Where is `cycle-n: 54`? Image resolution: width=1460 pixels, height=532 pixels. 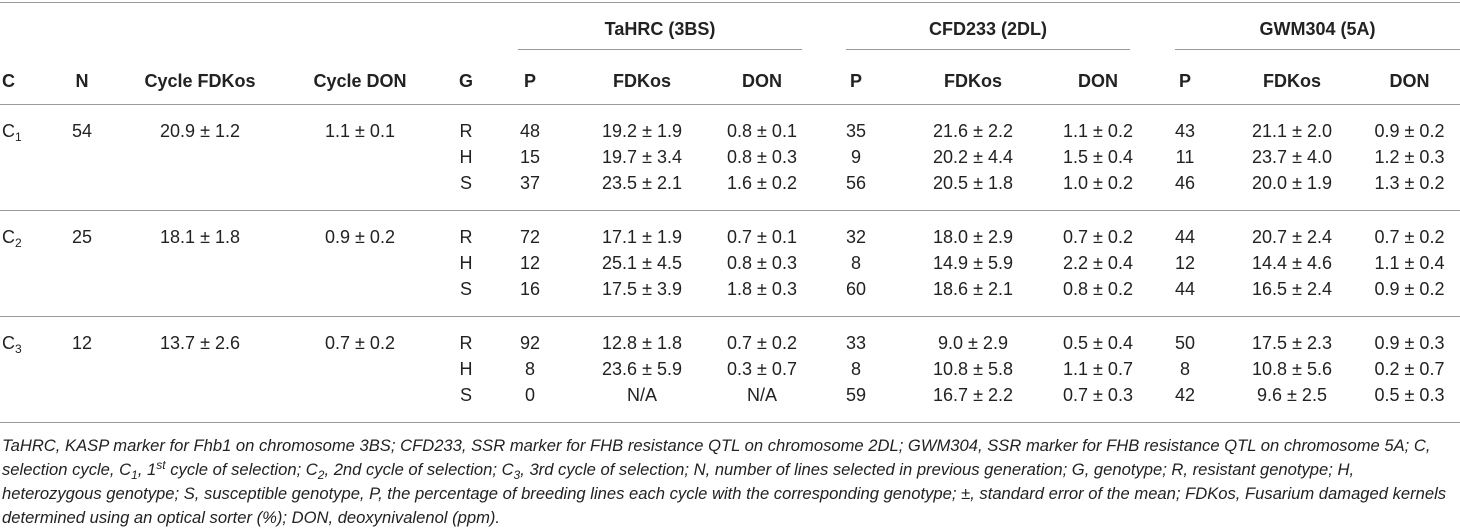 cycle-n: 54 is located at coordinates (82, 131).